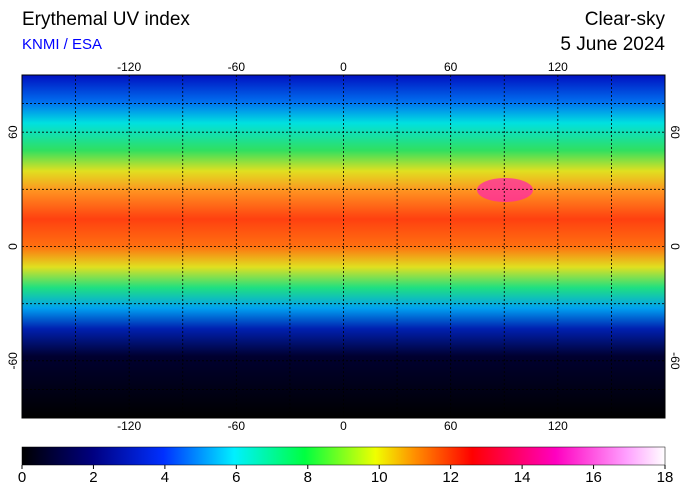  I want to click on colorbar-label: 4, so click(165, 477).